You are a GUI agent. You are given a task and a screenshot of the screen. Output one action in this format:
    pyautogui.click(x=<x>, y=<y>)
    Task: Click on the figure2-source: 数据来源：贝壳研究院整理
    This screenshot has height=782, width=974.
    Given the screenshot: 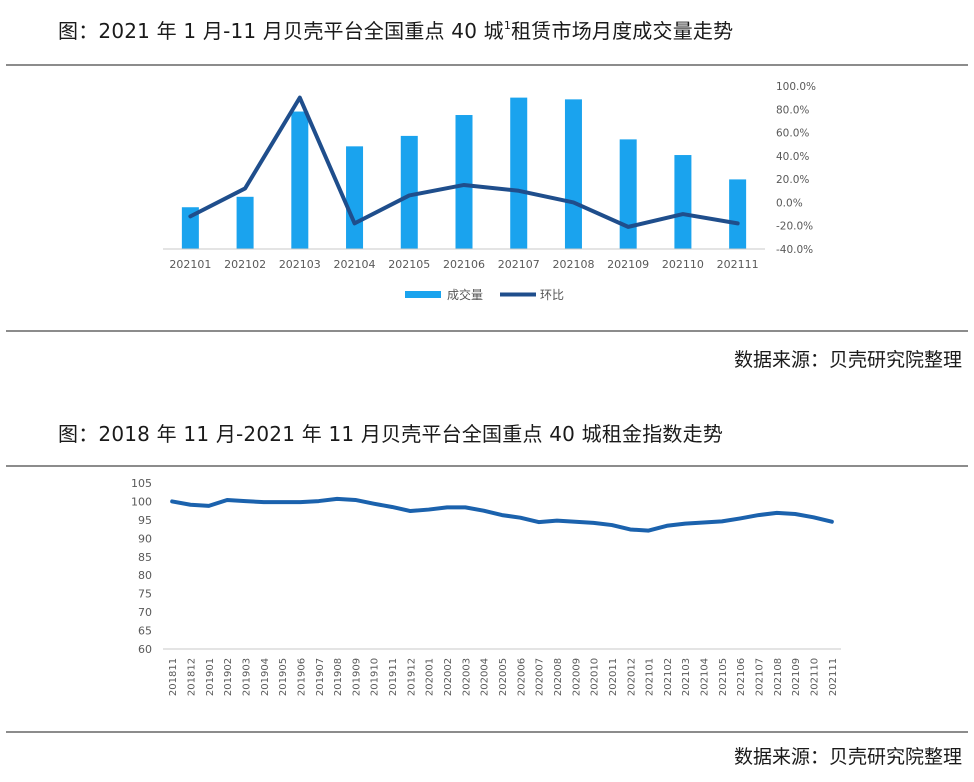 What is the action you would take?
    pyautogui.click(x=847, y=757)
    